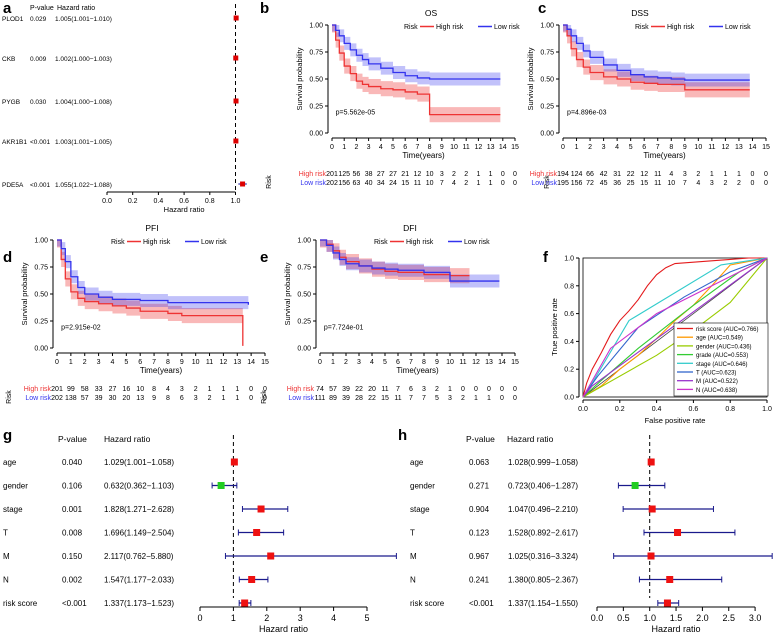 This screenshot has width=784, height=635. I want to click on km-c-risk-low-count: 11, so click(657, 183).